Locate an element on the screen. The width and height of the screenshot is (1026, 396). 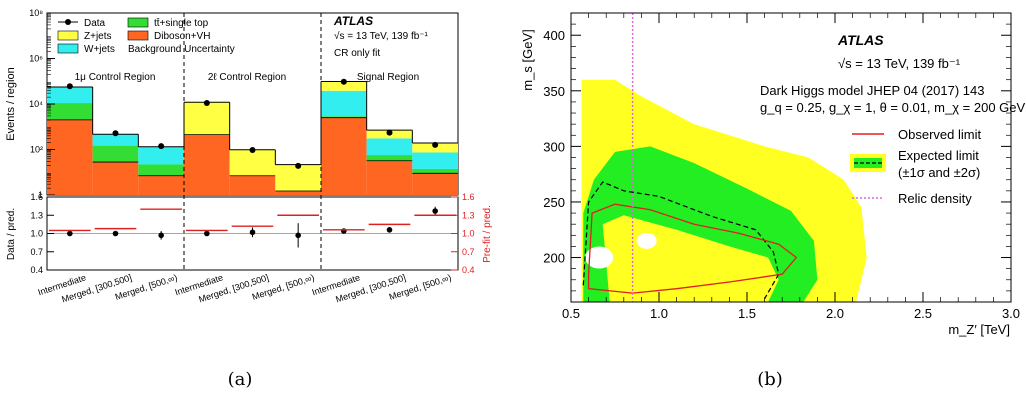
y-tick-label: 10⁶ is located at coordinates (36, 59).